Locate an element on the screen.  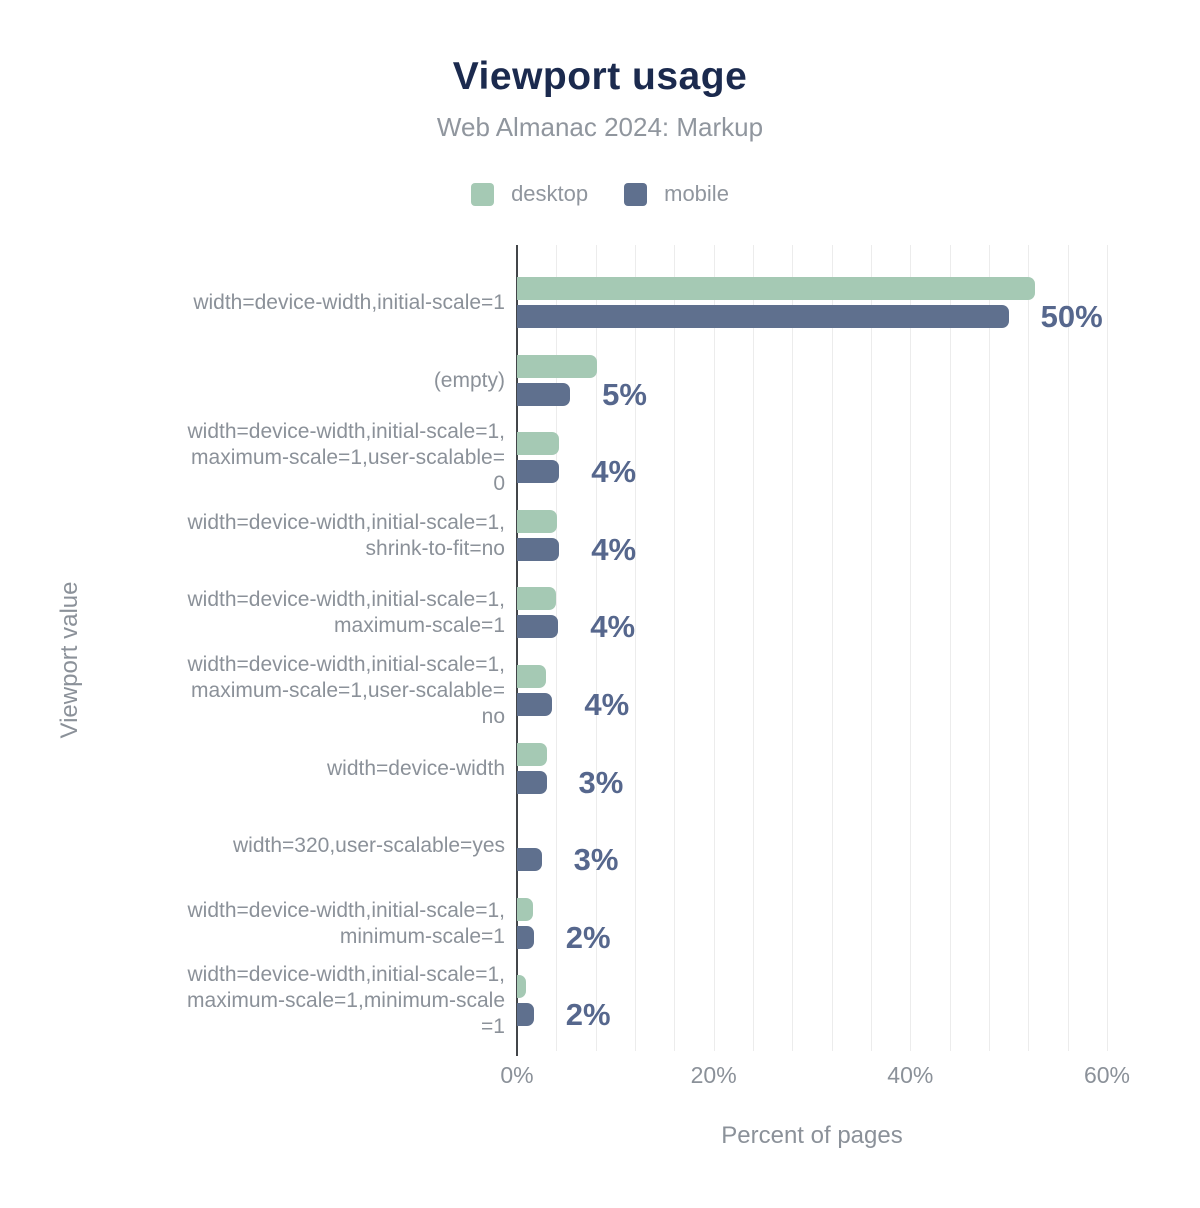
legend-item-desktop: desktop is located at coordinates (529, 194).